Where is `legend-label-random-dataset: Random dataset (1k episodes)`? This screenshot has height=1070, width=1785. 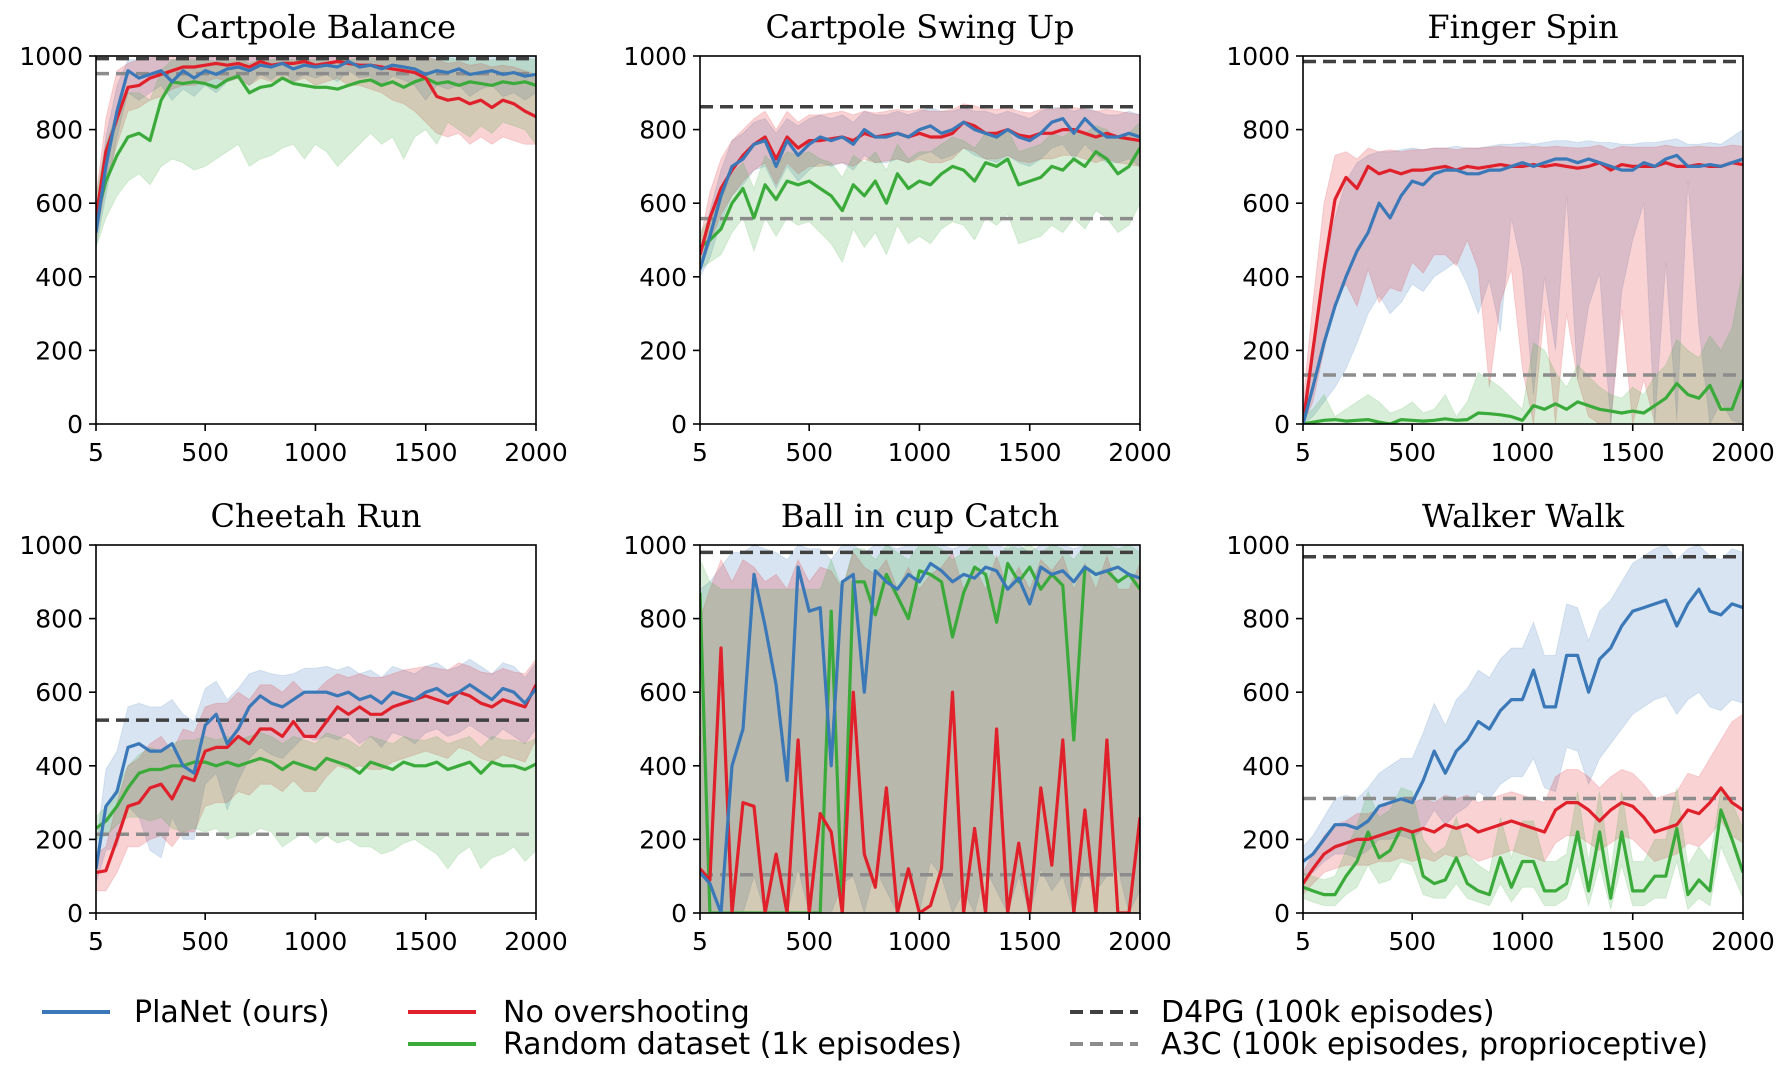
legend-label-random-dataset: Random dataset (1k episodes) is located at coordinates (732, 1044).